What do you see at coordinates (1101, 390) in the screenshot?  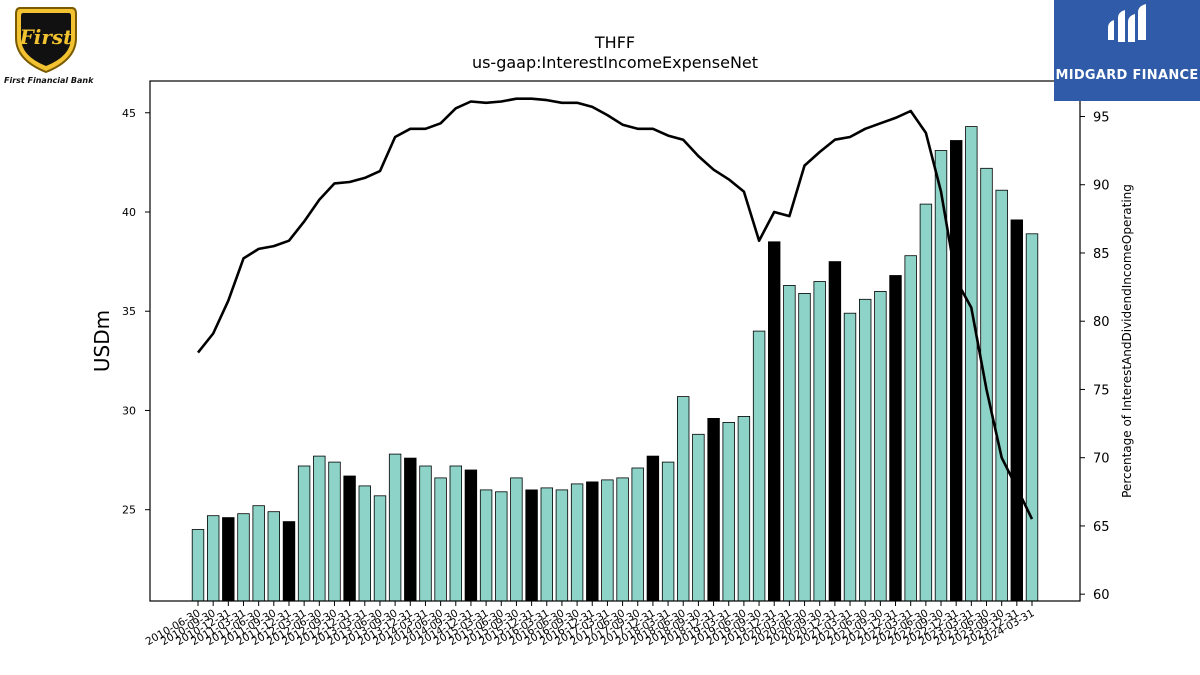 I see `y2-tick-label: 75` at bounding box center [1101, 390].